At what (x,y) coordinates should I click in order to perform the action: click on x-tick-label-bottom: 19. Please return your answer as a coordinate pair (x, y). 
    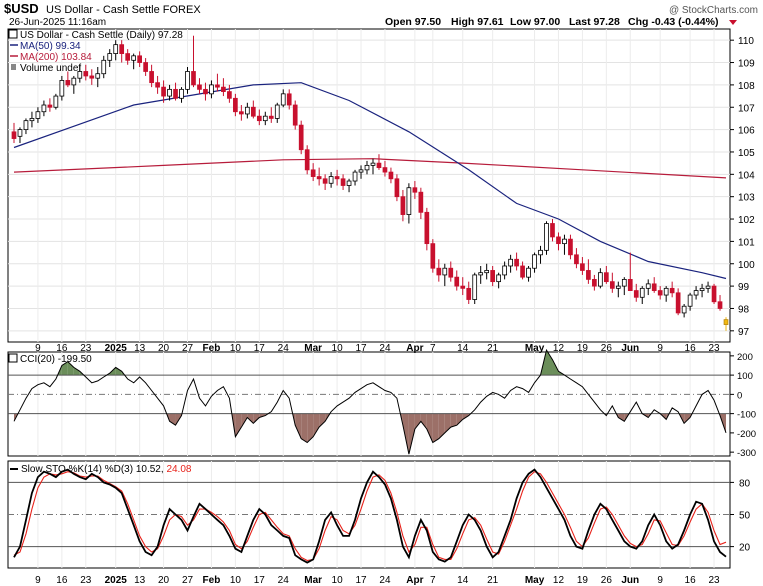
    Looking at the image, I should click on (583, 580).